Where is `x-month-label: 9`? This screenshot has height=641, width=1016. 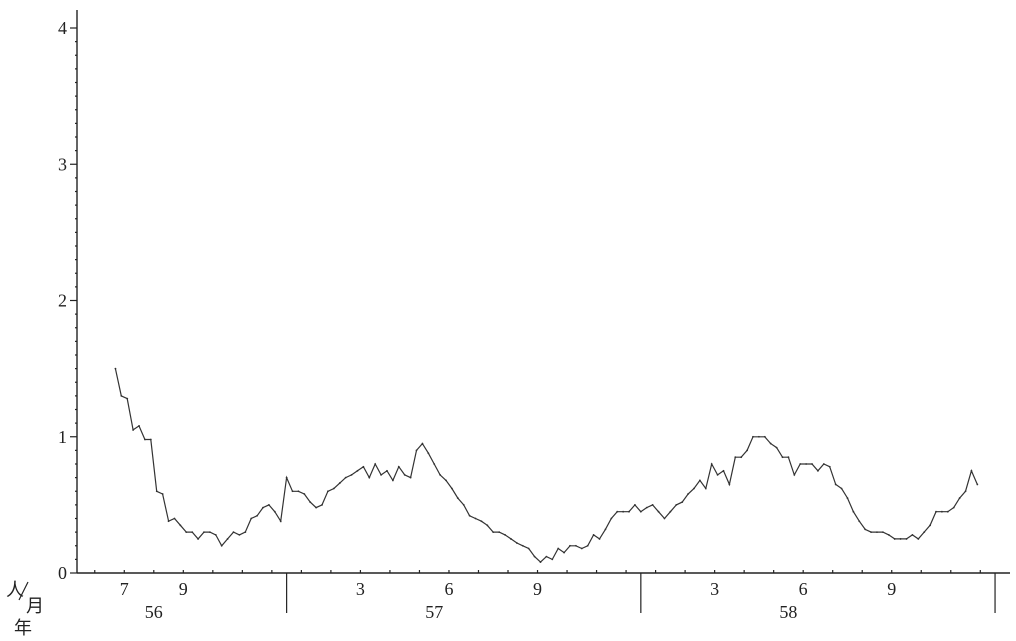
x-month-label: 9 is located at coordinates (537, 589).